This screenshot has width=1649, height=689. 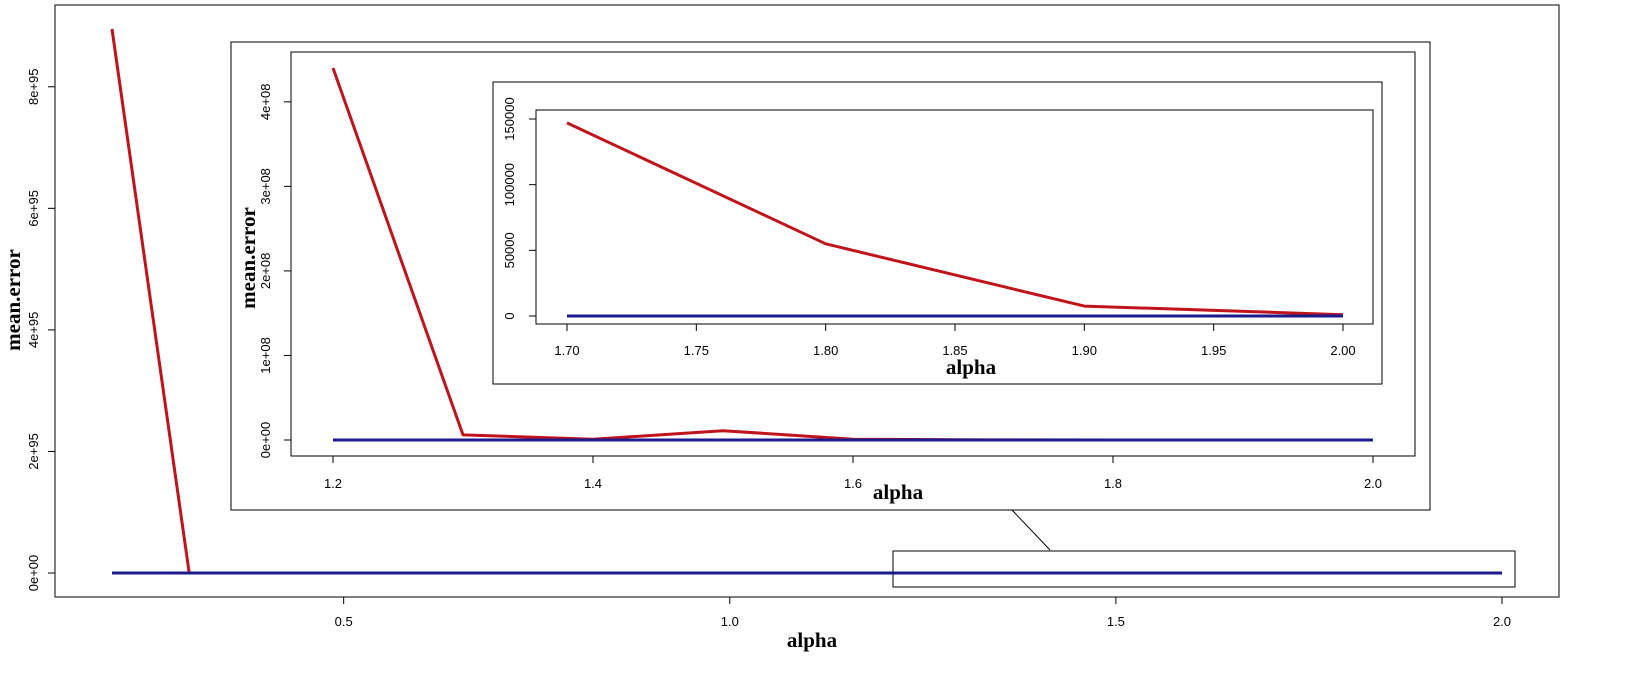 I want to click on x-tick-label: 1.80, so click(x=825, y=350).